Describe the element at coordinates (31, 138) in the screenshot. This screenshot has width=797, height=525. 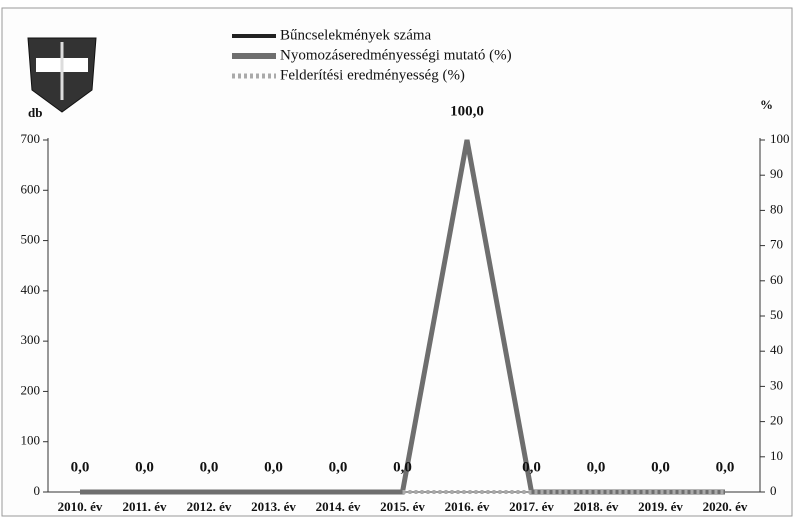
I see `y-tick-label: 700` at that location.